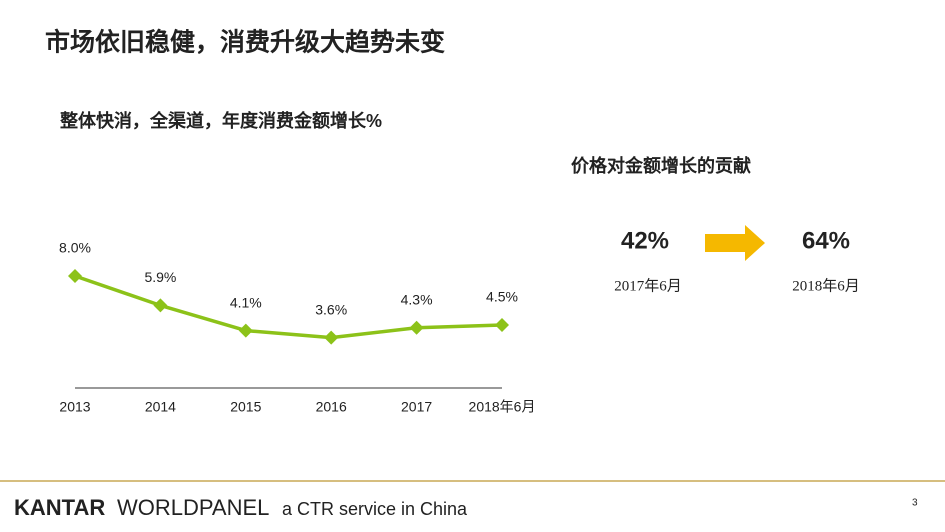 This screenshot has height=532, width=945. What do you see at coordinates (417, 300) in the screenshot?
I see `data-label: 4.3%` at bounding box center [417, 300].